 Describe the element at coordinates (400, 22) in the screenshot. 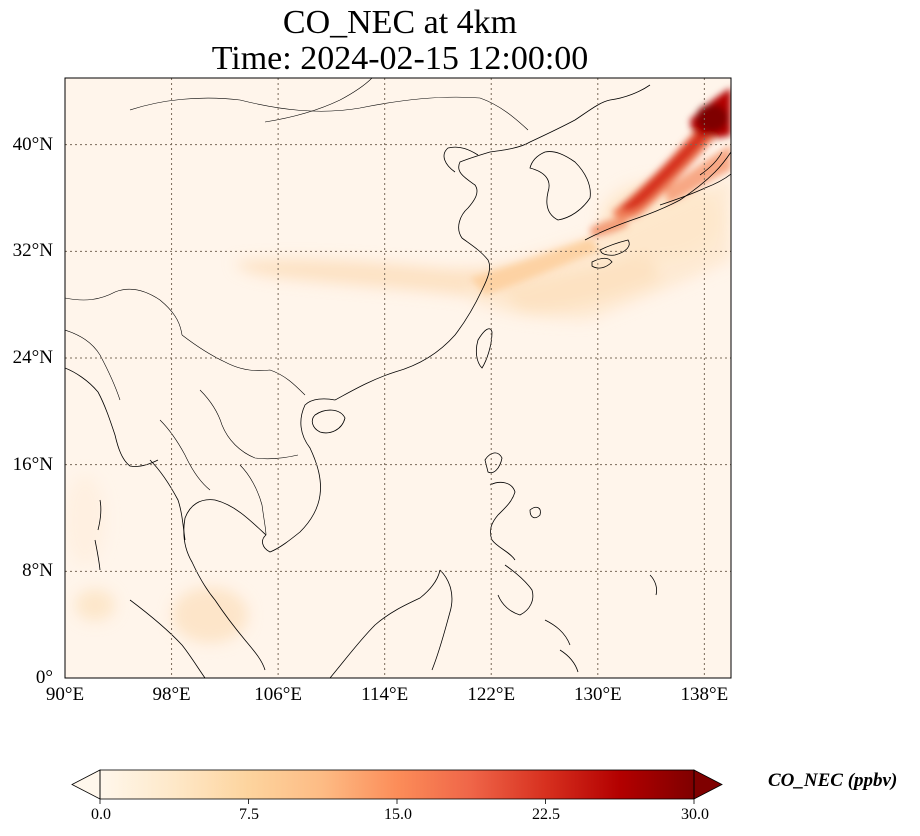

I see `map-title: CO_NEC at 4km` at that location.